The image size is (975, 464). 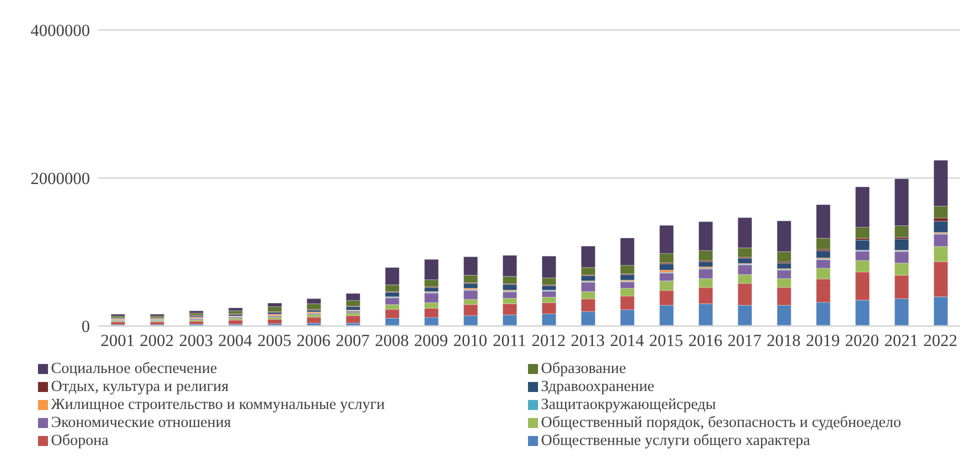 I want to click on x-tick-label: 2005, so click(x=274, y=340).